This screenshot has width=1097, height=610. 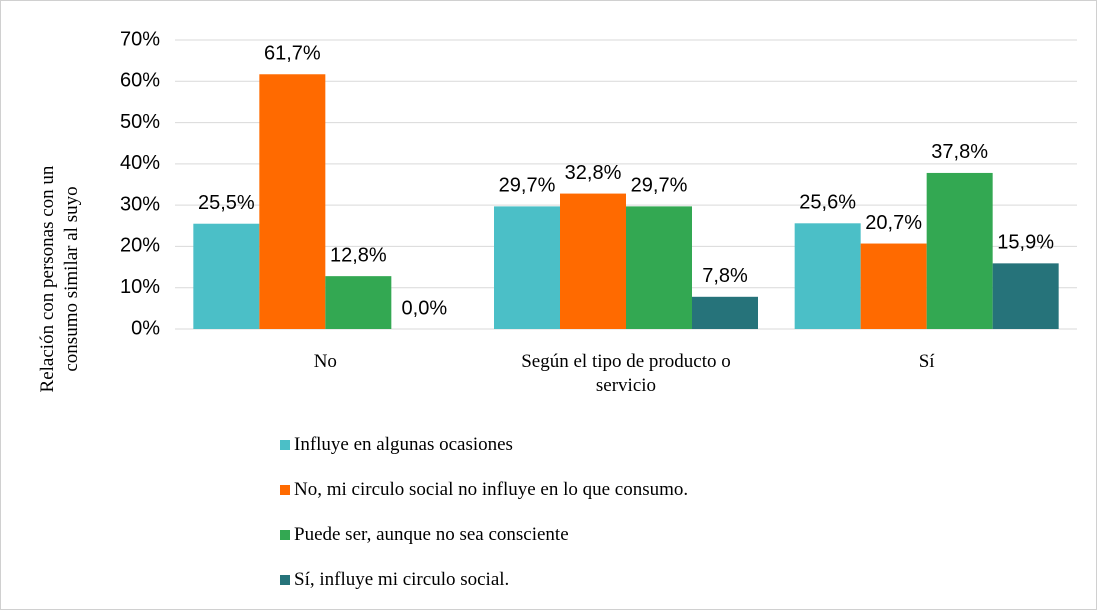 What do you see at coordinates (403, 444) in the screenshot?
I see `legend-label: Influye en algunas ocasiones` at bounding box center [403, 444].